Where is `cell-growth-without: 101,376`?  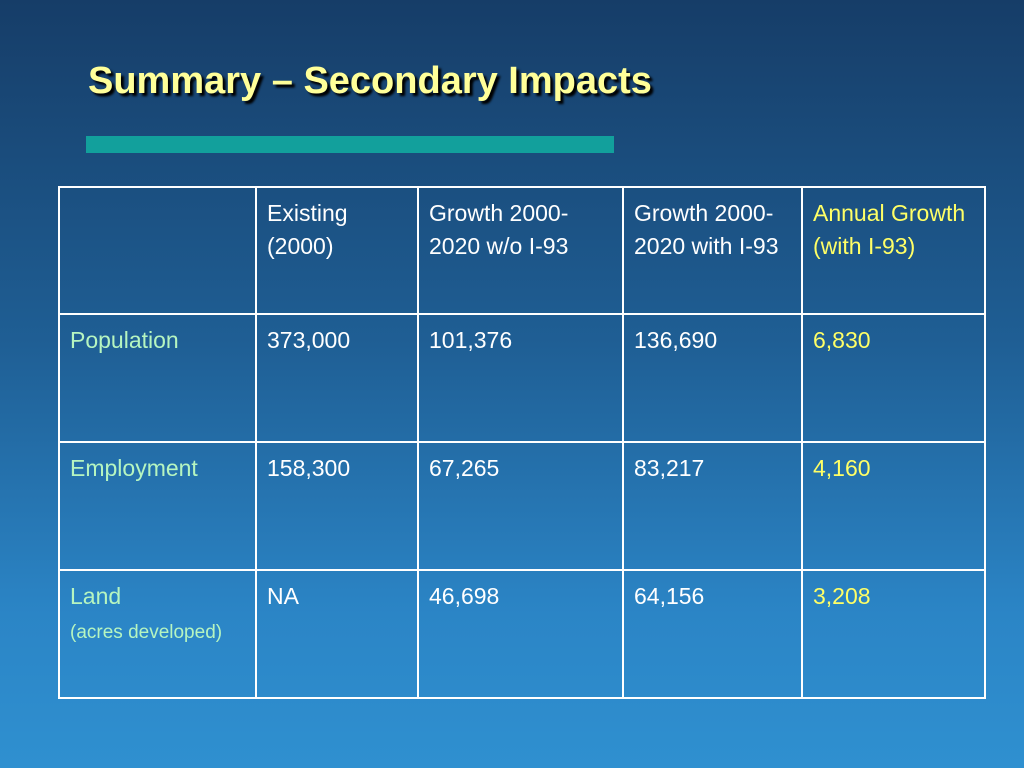
cell-growth-without: 101,376 is located at coordinates (520, 378).